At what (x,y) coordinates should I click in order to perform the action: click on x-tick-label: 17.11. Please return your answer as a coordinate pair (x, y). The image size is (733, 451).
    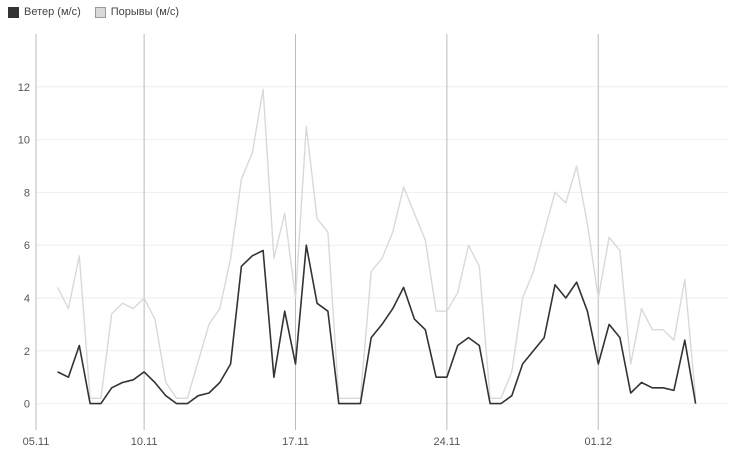
    Looking at the image, I should click on (295, 442).